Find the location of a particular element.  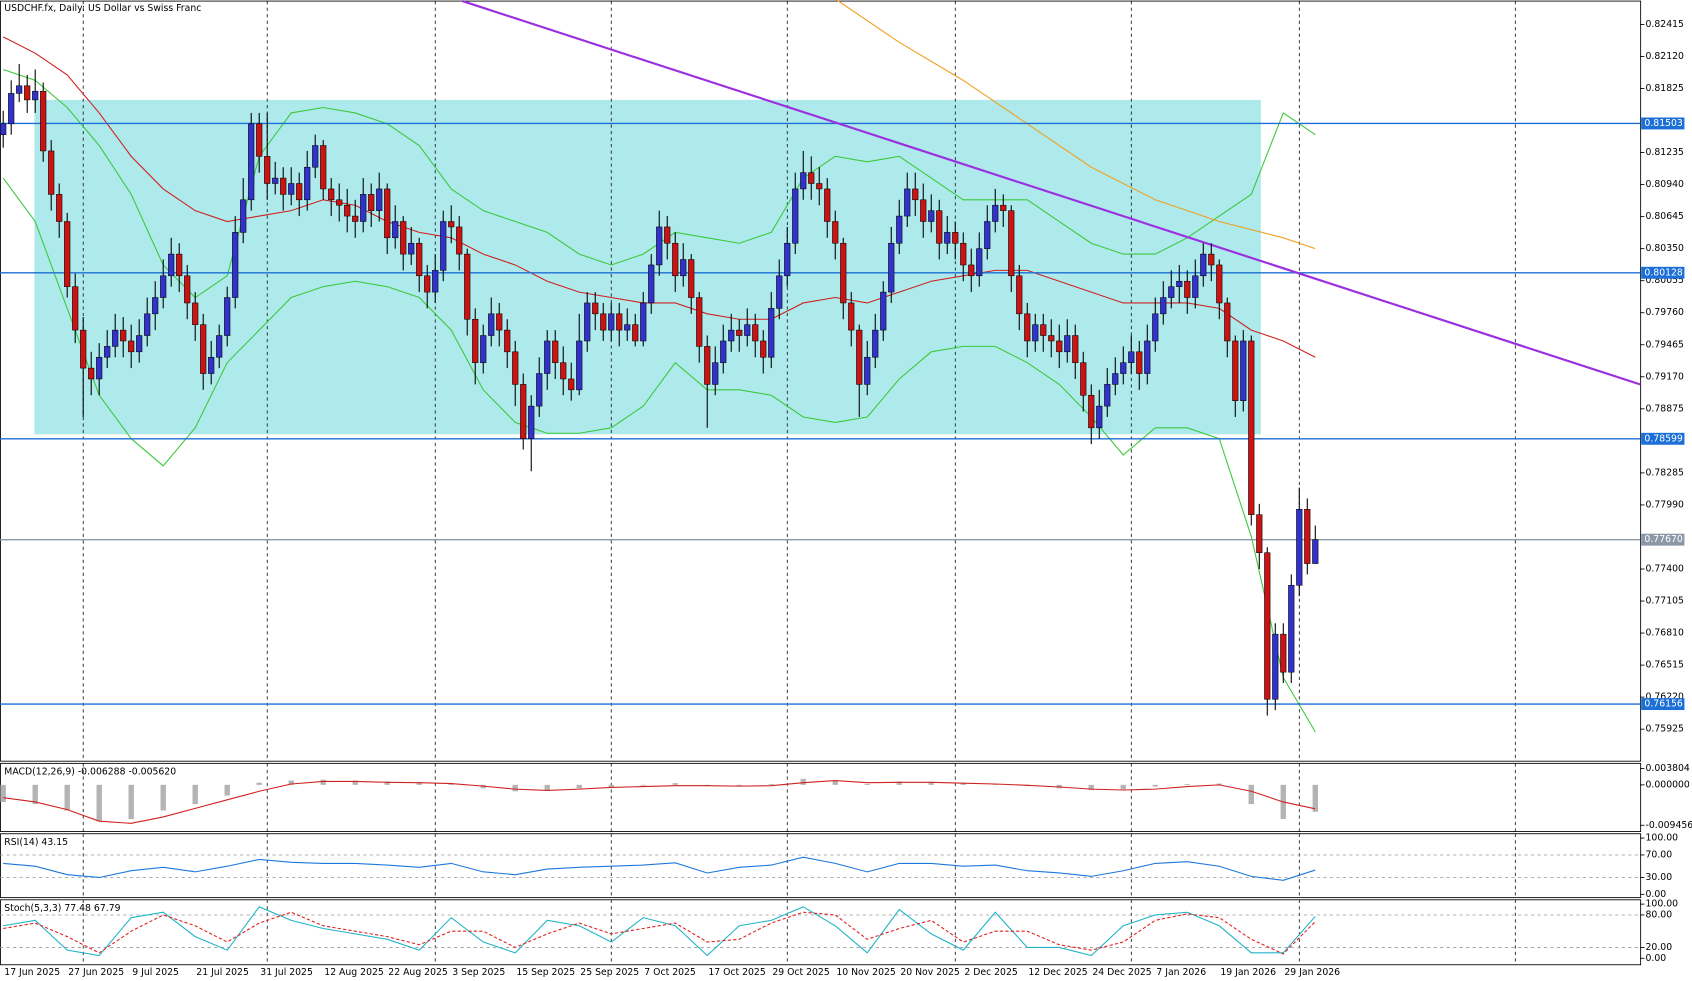

level-label: 0.78599 is located at coordinates (1663, 438).